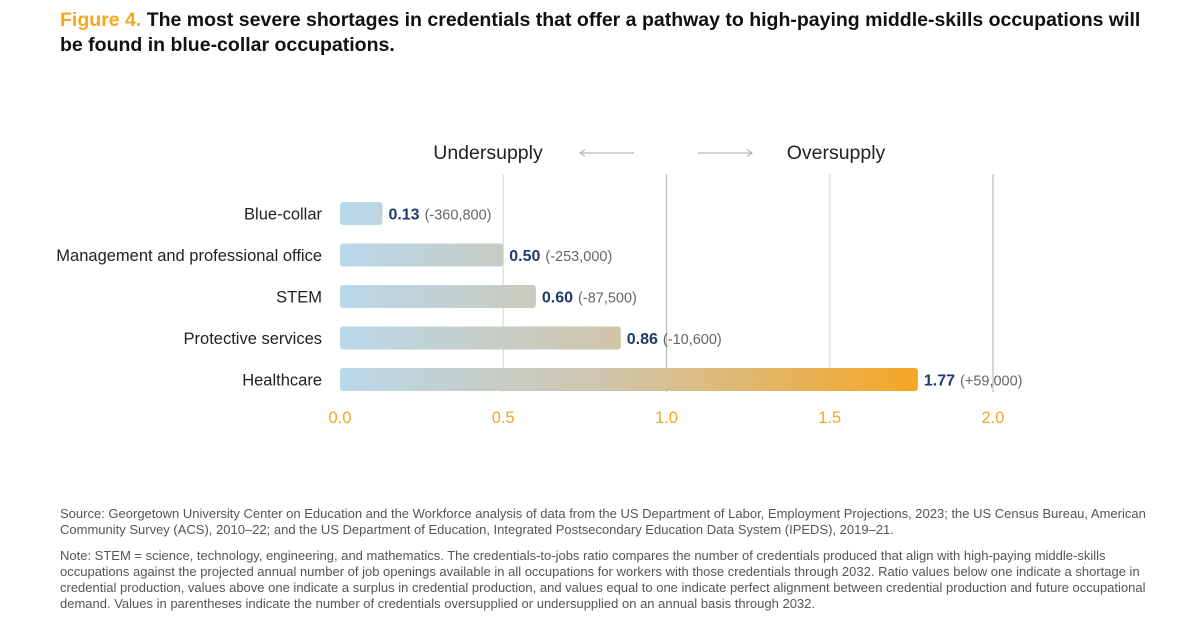 The width and height of the screenshot is (1200, 621). Describe the element at coordinates (361, 213) in the screenshot. I see `bar-blue-collar` at that location.